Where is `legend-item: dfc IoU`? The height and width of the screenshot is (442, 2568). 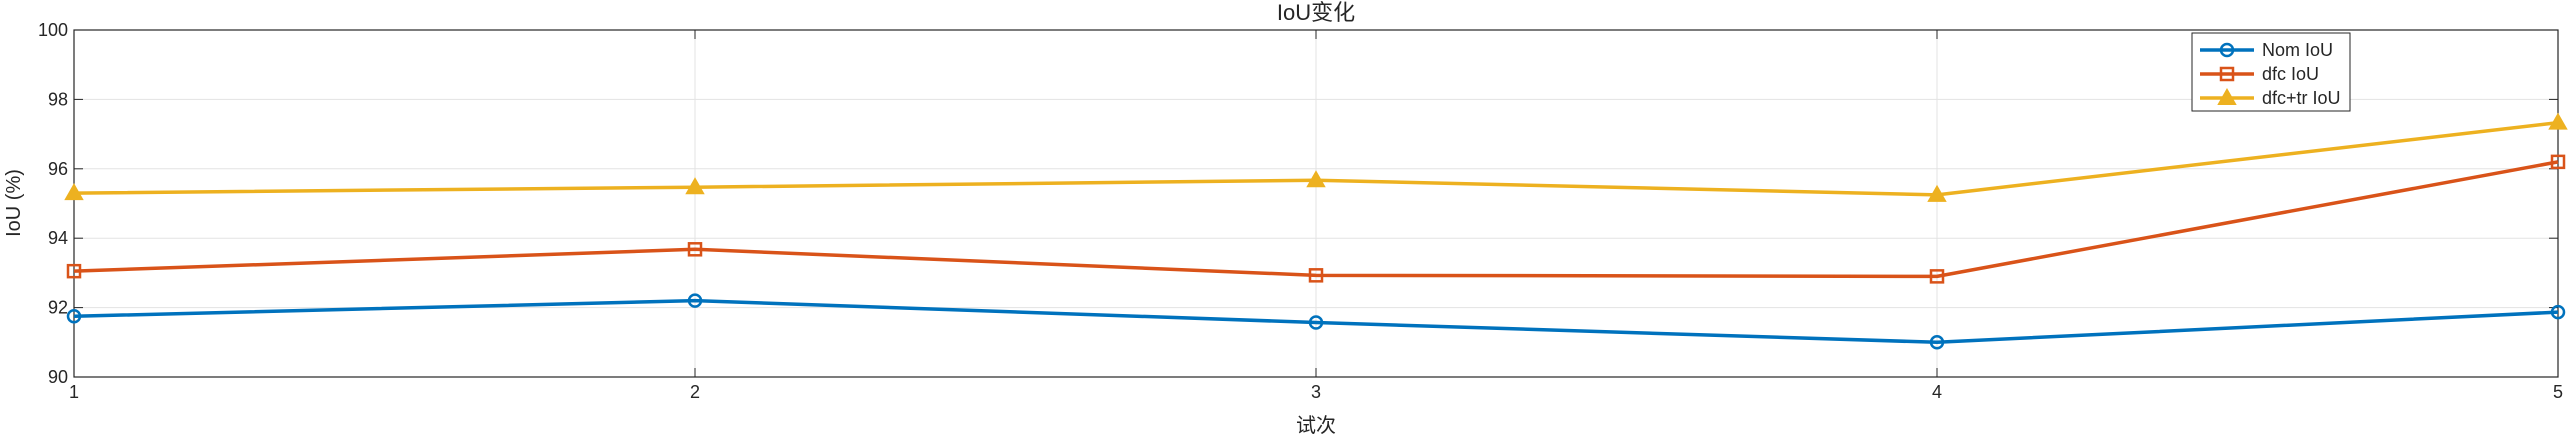
legend-item: dfc IoU is located at coordinates (2259, 74).